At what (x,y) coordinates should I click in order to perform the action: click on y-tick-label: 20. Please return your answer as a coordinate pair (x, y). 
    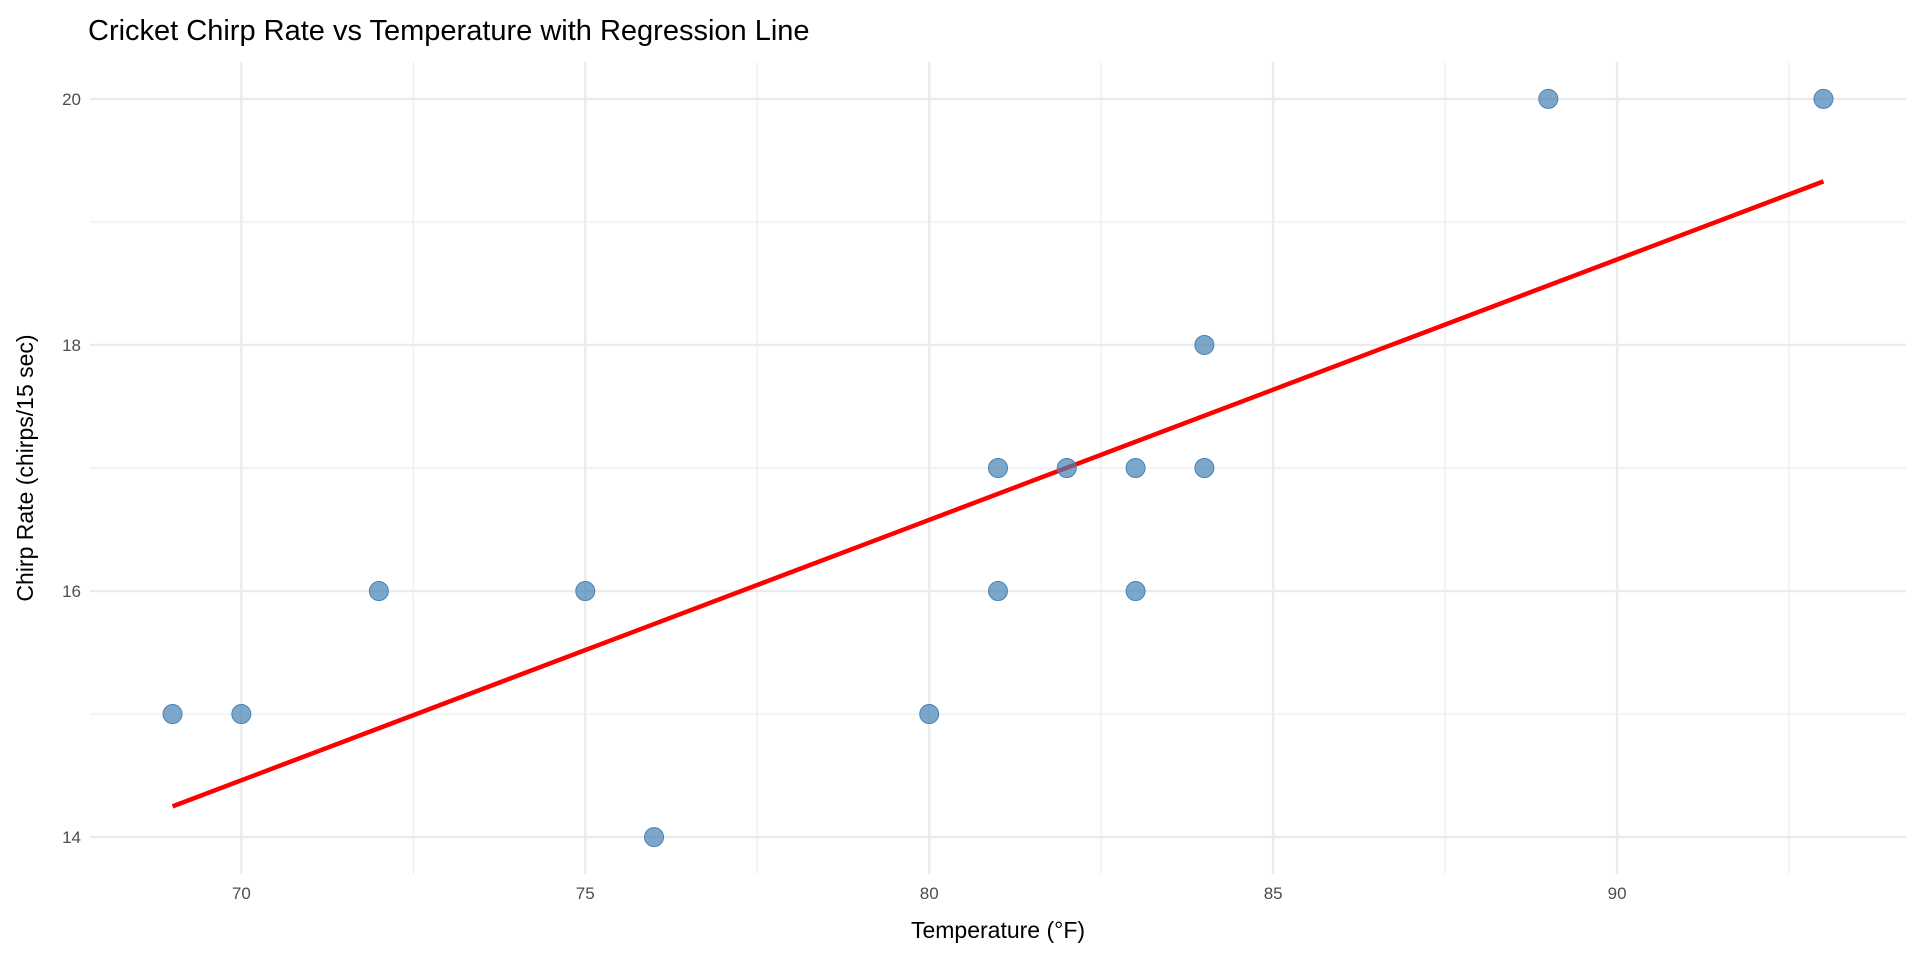
    Looking at the image, I should click on (71, 99).